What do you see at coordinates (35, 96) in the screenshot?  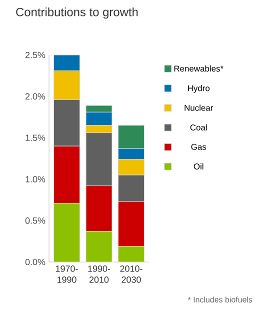 I see `y-tick-label: 2.0%` at bounding box center [35, 96].